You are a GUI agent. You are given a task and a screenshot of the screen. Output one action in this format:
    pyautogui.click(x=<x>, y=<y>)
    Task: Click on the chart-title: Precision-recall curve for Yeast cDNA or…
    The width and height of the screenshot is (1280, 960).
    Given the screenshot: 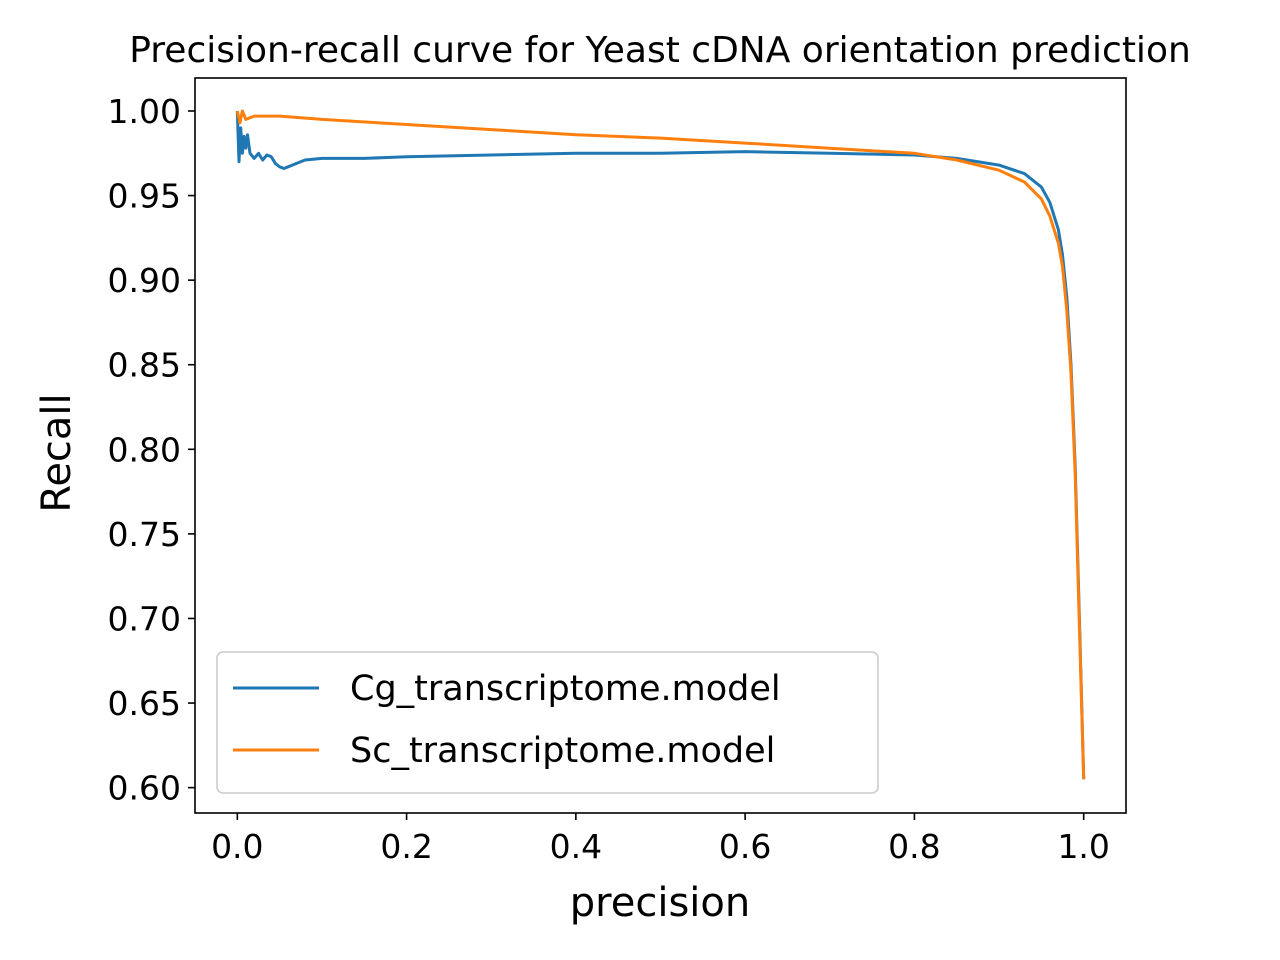 What is the action you would take?
    pyautogui.click(x=660, y=50)
    